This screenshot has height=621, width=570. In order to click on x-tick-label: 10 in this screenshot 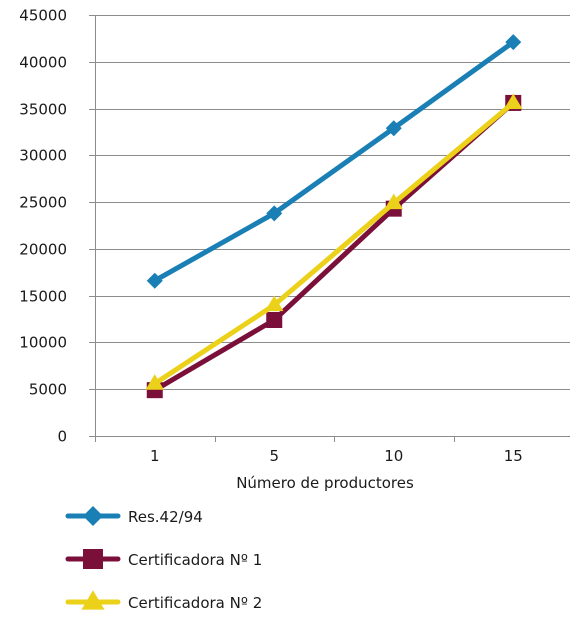, I will do `click(393, 456)`.